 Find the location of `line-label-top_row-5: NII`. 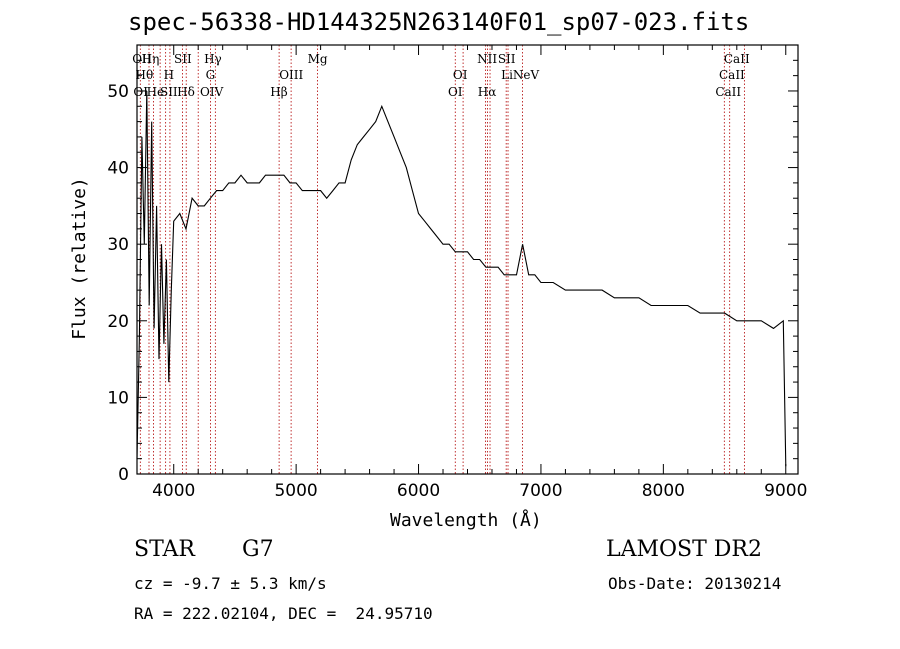

line-label-top_row-5: NII is located at coordinates (487, 59).